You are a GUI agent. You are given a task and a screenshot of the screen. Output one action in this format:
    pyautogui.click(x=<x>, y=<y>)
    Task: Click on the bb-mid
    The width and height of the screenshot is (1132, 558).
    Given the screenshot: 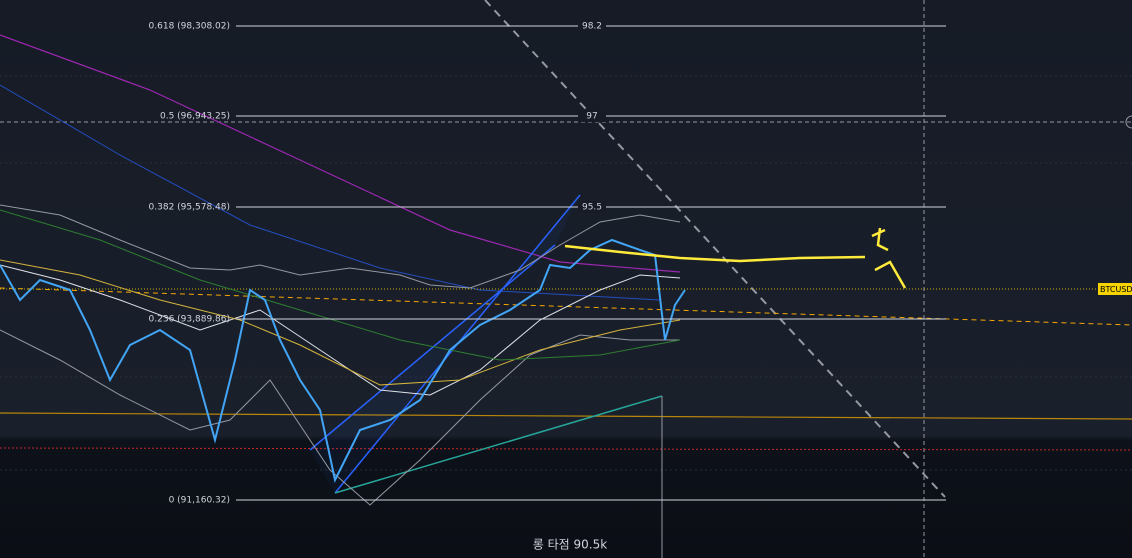 What is the action you would take?
    pyautogui.click(x=340, y=330)
    